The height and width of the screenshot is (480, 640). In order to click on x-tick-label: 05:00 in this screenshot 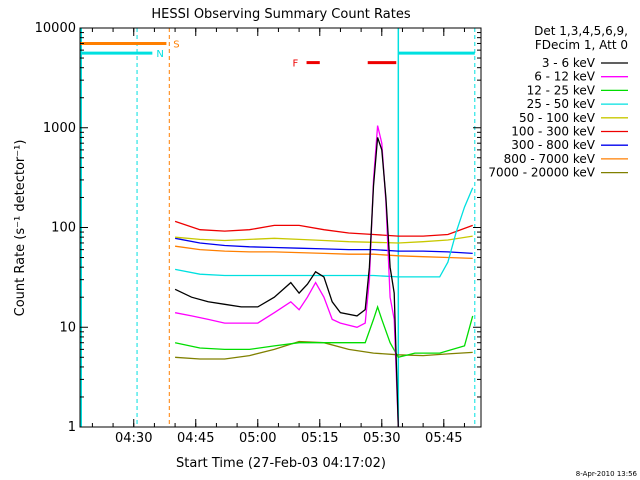, I will do `click(257, 438)`.